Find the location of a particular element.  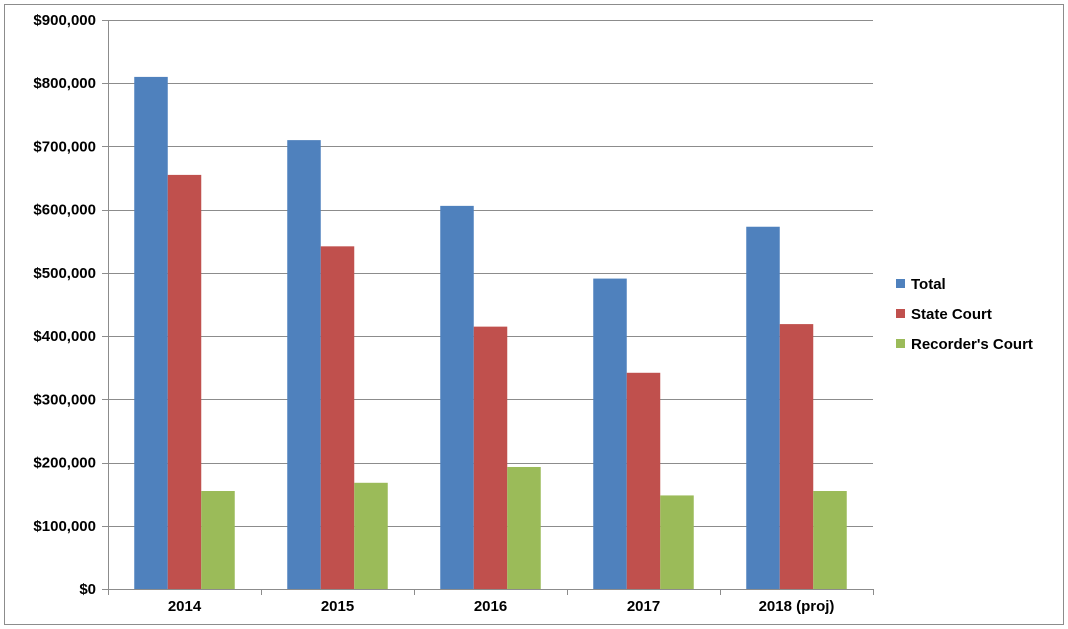

x-tick-label: 2018 (proj) is located at coordinates (797, 606).